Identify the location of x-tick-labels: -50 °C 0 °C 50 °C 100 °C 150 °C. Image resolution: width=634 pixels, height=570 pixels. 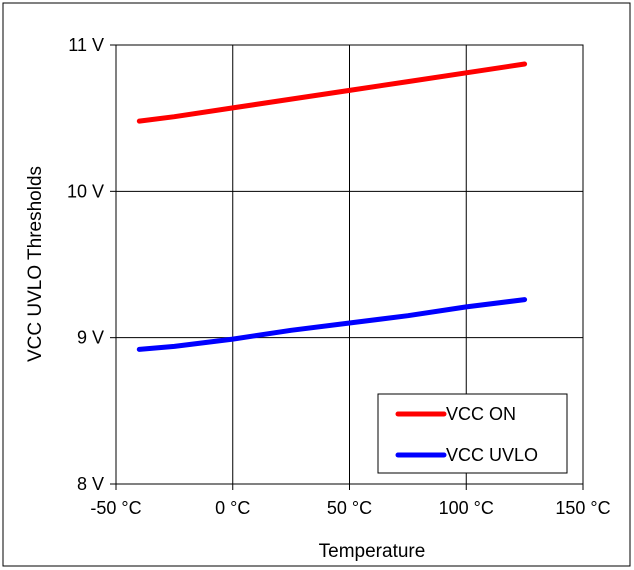
(350, 508).